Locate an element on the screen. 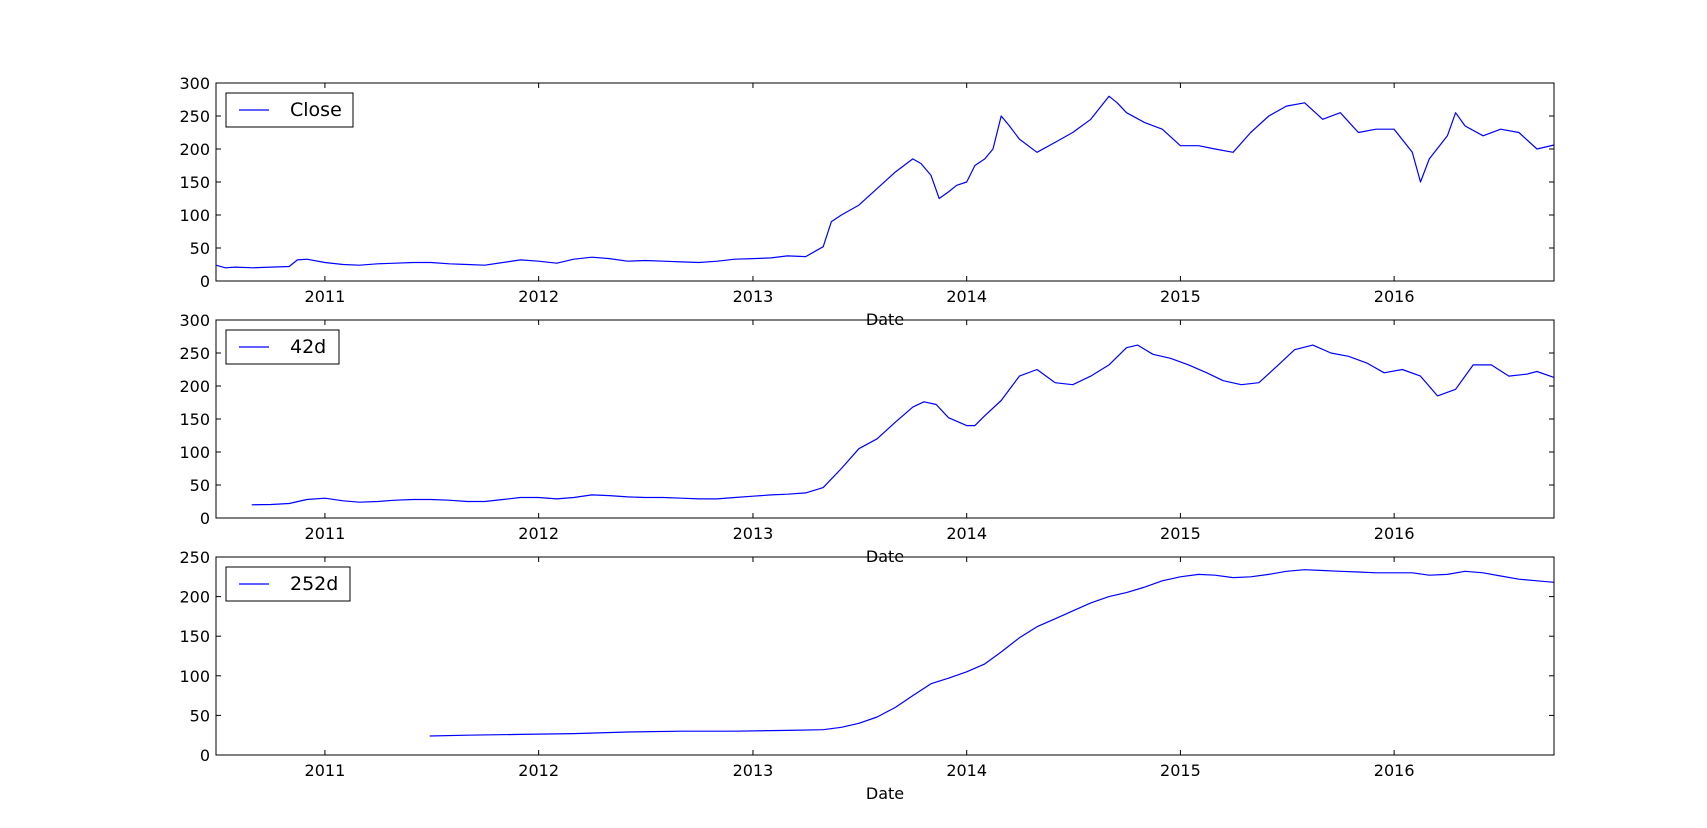 This screenshot has height=828, width=1707. legend-label: 252d is located at coordinates (314, 584).